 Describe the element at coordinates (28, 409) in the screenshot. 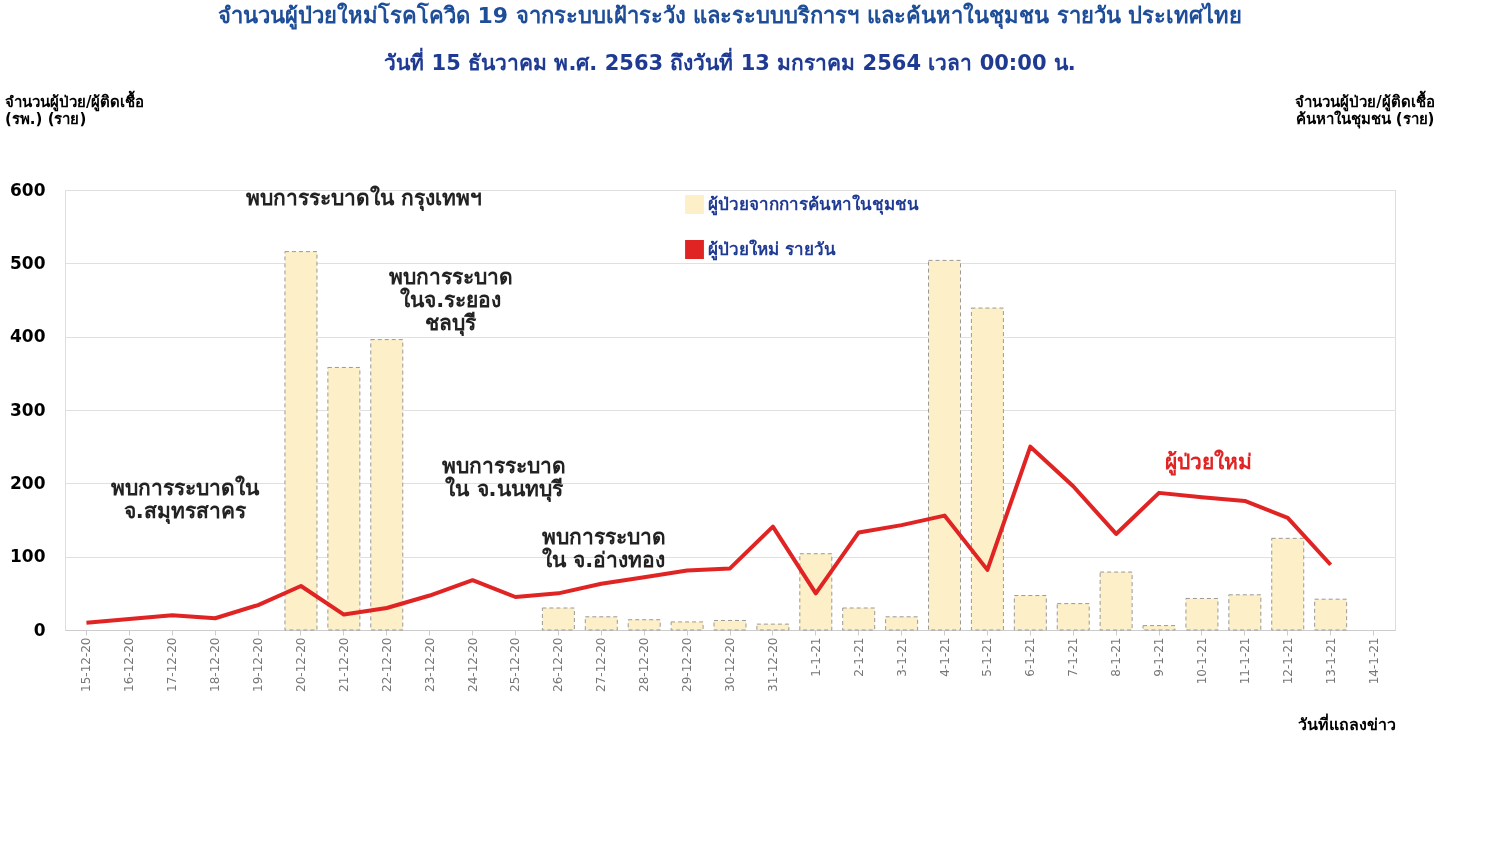

I see `y-tick-label: 300` at that location.